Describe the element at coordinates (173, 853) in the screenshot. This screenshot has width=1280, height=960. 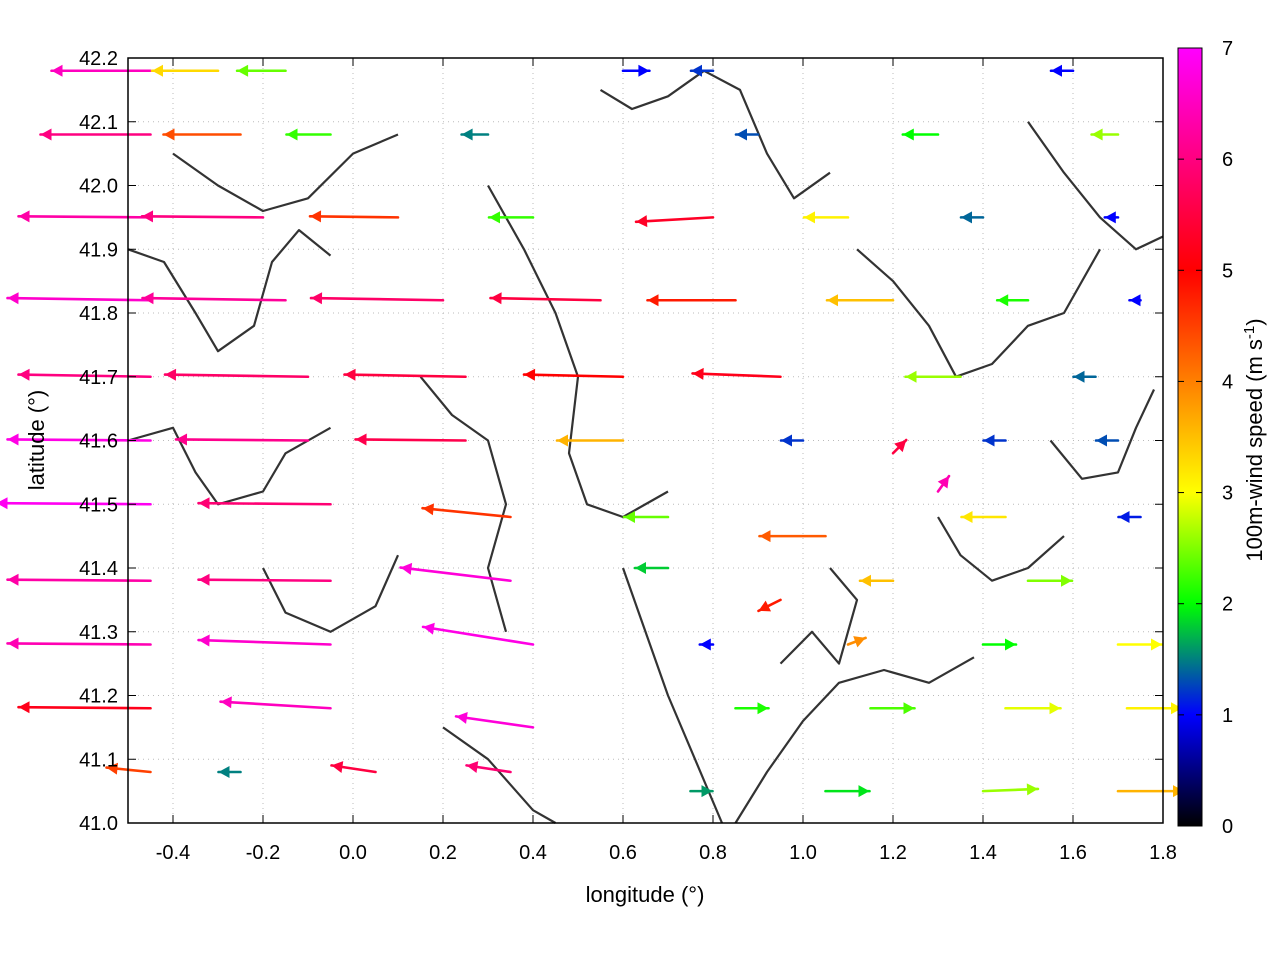
I see `x-tick-label: -0.4` at that location.